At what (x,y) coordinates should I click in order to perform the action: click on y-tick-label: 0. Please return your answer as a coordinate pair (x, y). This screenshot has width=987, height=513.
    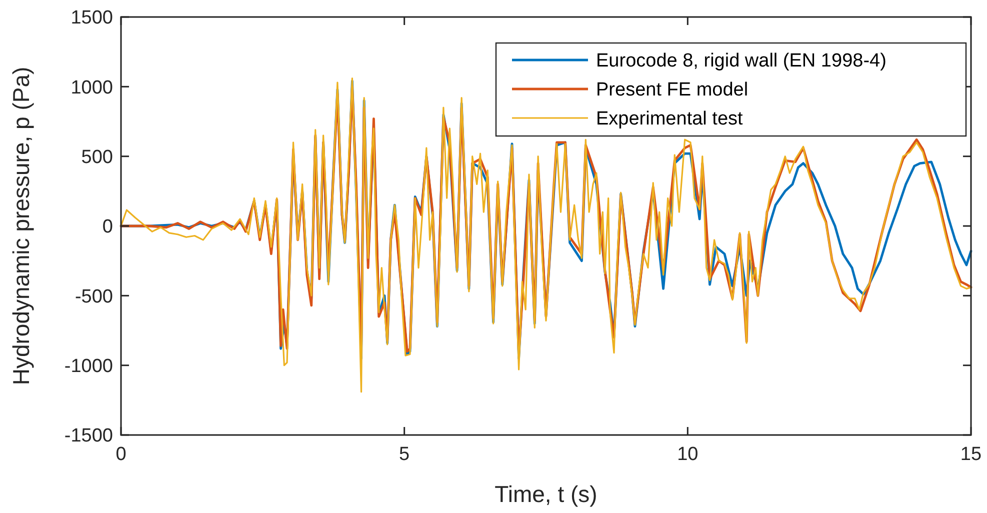
    Looking at the image, I should click on (107, 227).